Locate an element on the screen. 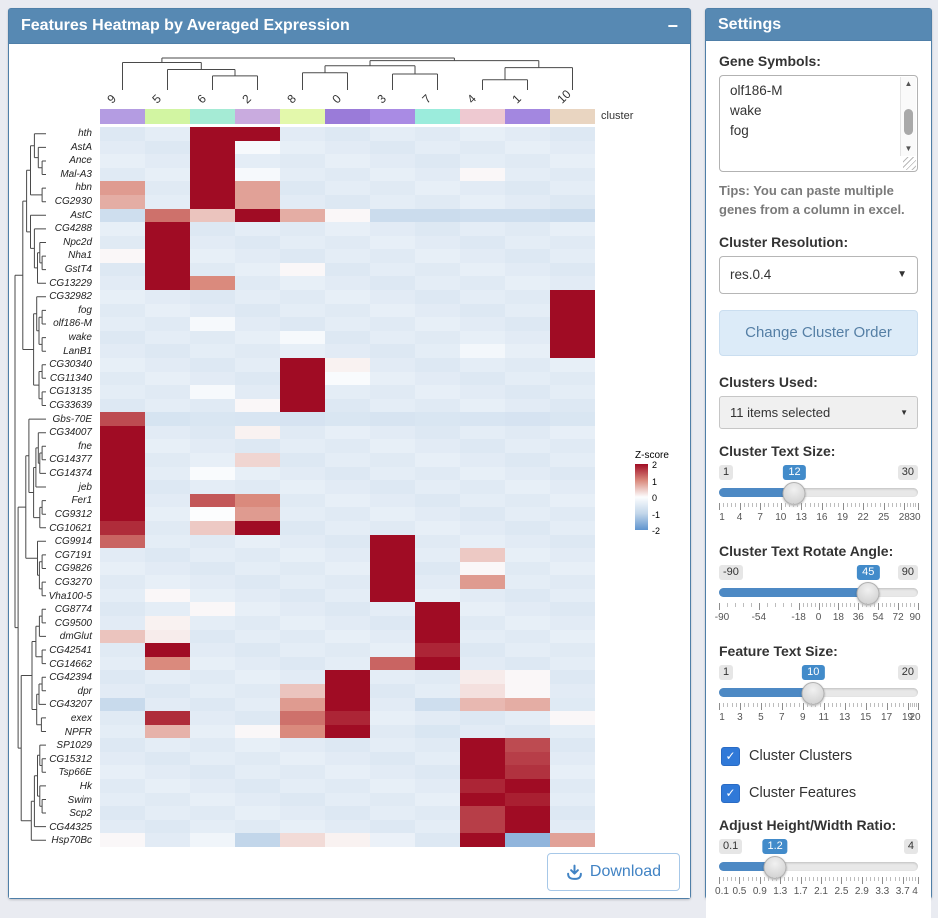 This screenshot has width=938, height=918. resize-grip-icon is located at coordinates (909, 163).